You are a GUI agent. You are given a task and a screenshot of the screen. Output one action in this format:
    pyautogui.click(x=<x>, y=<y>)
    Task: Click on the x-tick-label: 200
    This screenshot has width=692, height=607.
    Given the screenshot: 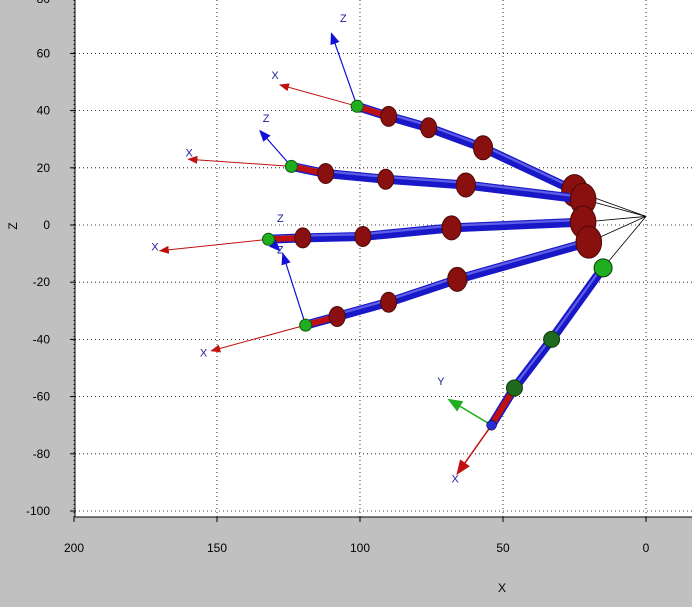 What is the action you would take?
    pyautogui.click(x=74, y=548)
    